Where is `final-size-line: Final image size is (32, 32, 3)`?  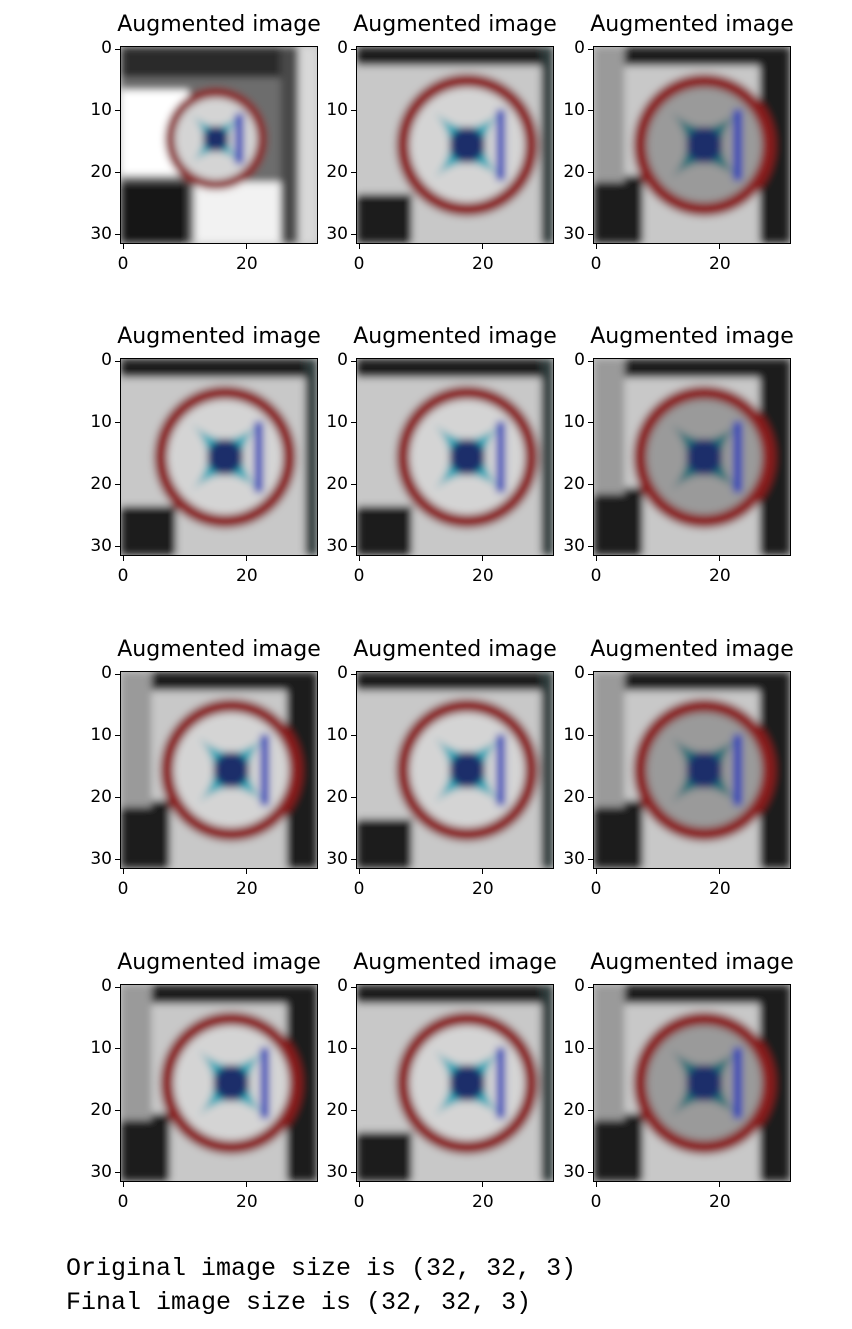
final-size-line: Final image size is (32, 32, 3) is located at coordinates (299, 1302).